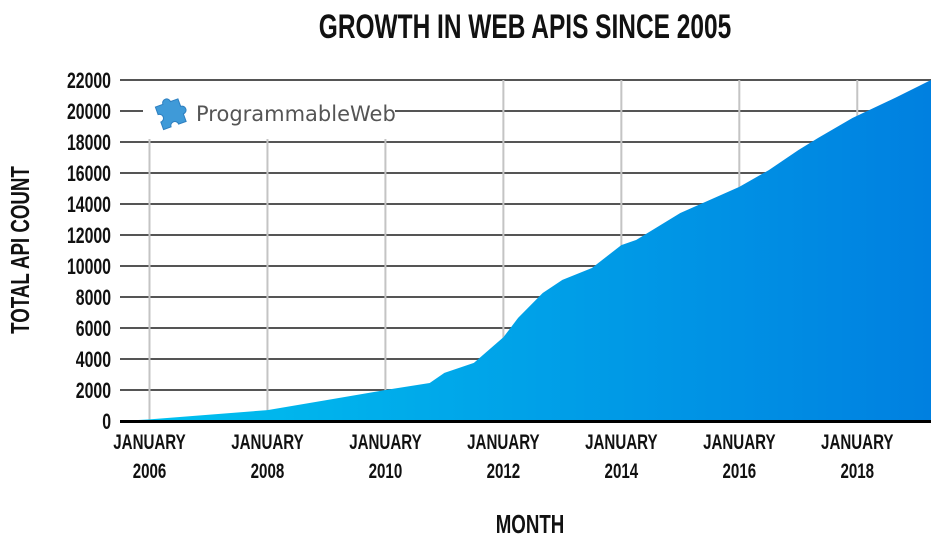 Image resolution: width=939 pixels, height=539 pixels. What do you see at coordinates (89, 113) in the screenshot?
I see `y-tick-label: 20000` at bounding box center [89, 113].